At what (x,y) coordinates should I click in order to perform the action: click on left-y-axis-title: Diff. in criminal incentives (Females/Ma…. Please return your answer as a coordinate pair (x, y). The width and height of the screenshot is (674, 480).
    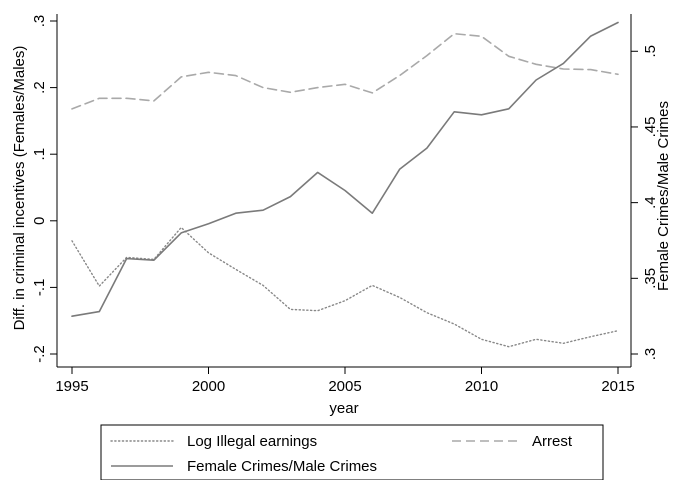
    Looking at the image, I should click on (19, 188).